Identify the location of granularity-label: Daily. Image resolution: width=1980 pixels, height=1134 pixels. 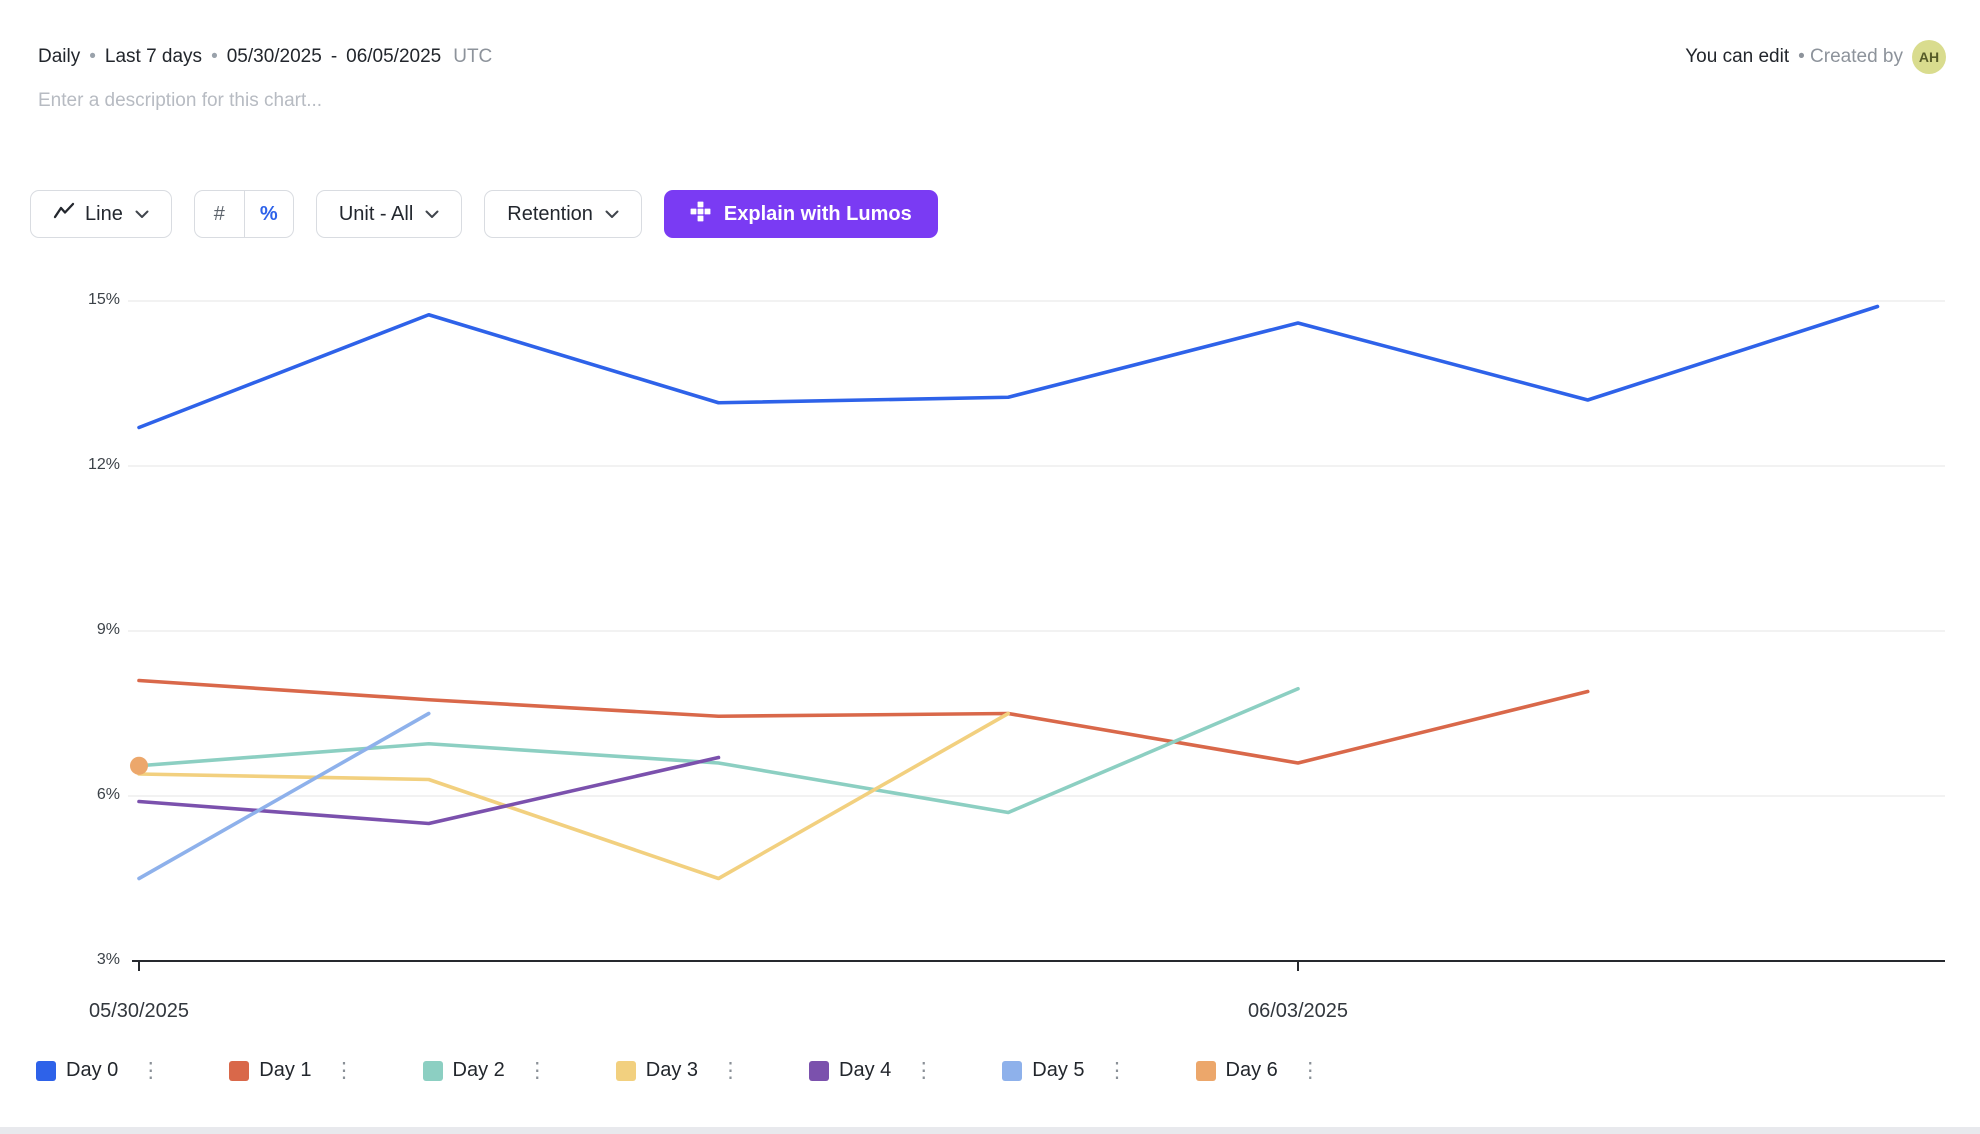
(59, 56).